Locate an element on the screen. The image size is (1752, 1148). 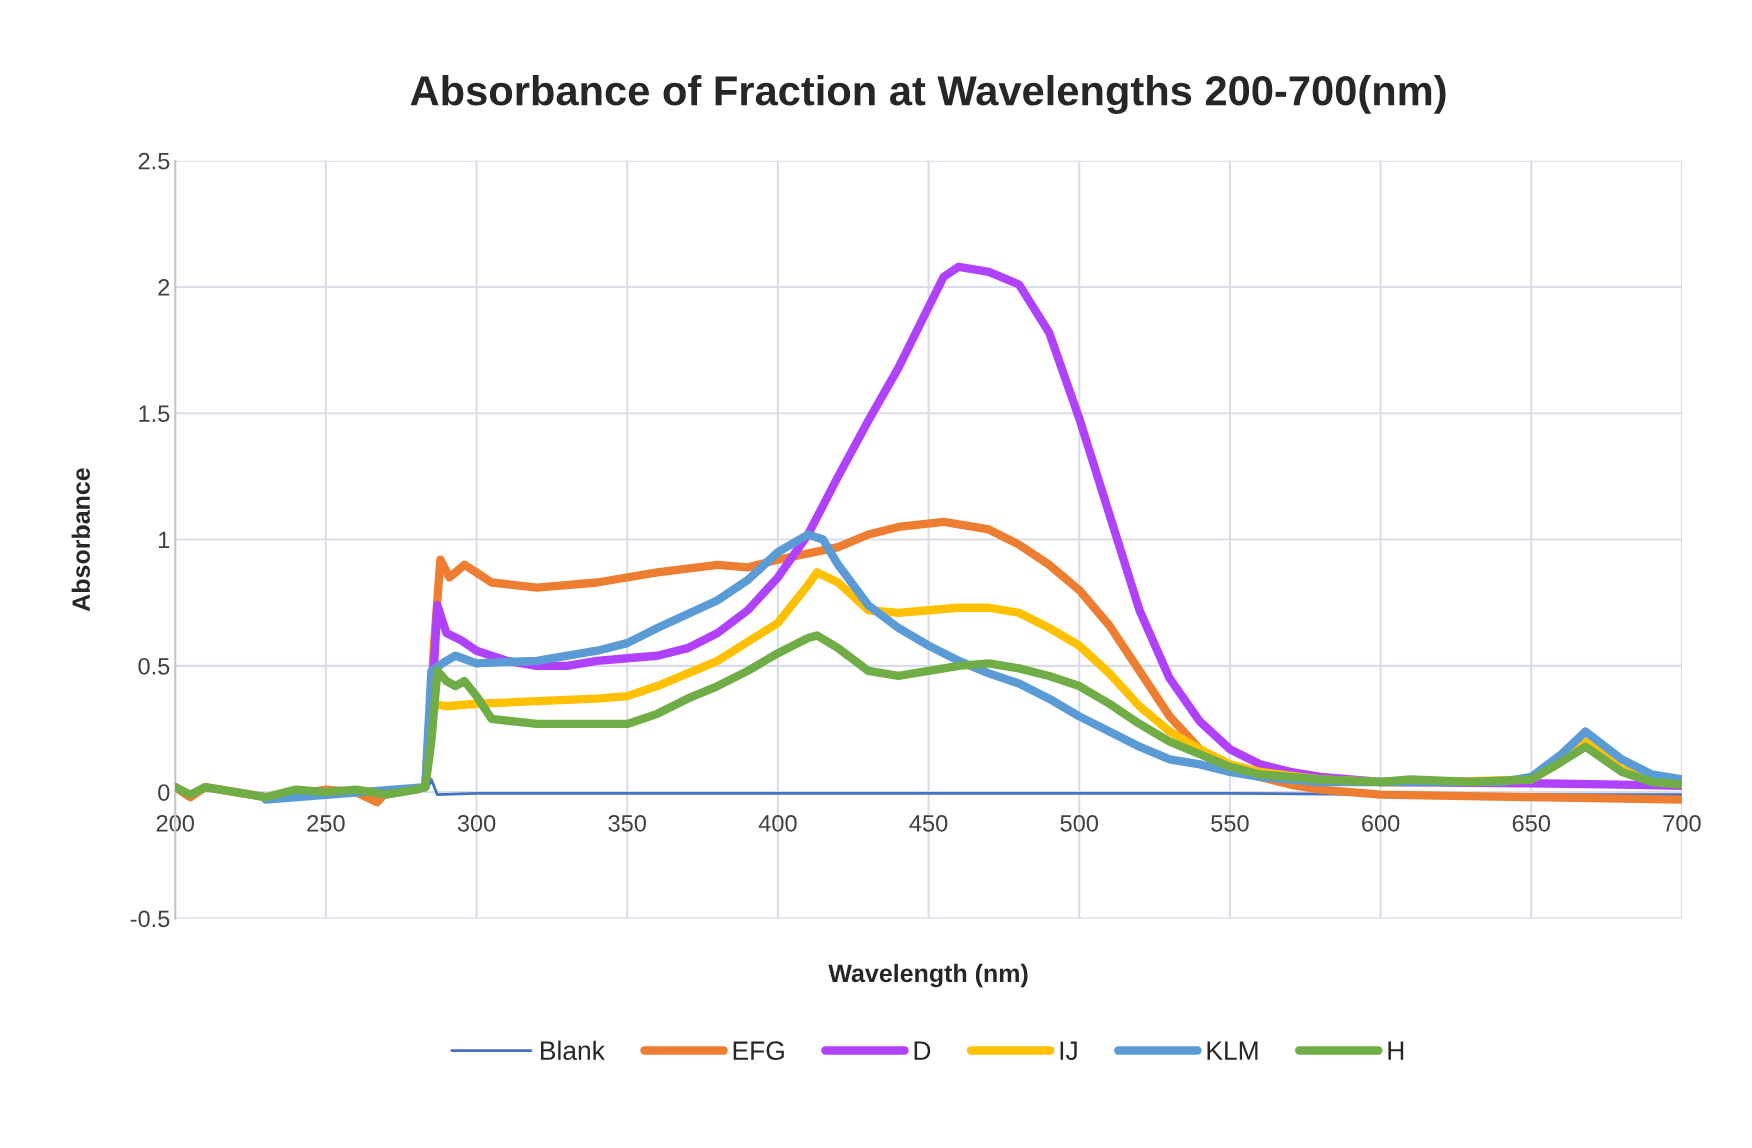
chart-title: Absorbance of Fraction at Wavelengths 200-700(nm) is located at coordinates (928, 94).